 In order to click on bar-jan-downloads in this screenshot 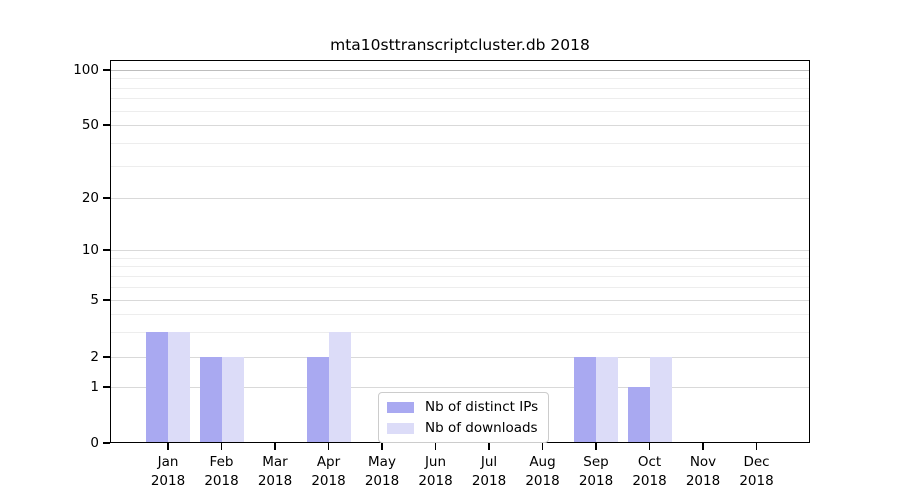, I will do `click(179, 387)`.